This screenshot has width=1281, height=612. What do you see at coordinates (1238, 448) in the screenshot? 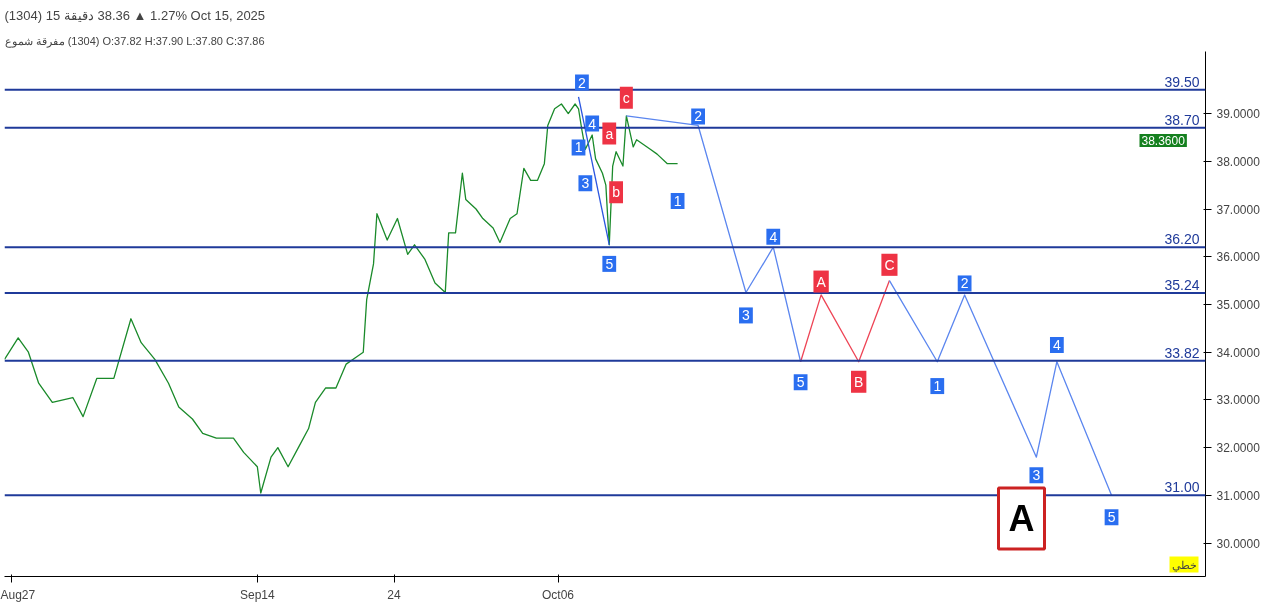
I see `y-tick-label: 32.0000` at bounding box center [1238, 448].